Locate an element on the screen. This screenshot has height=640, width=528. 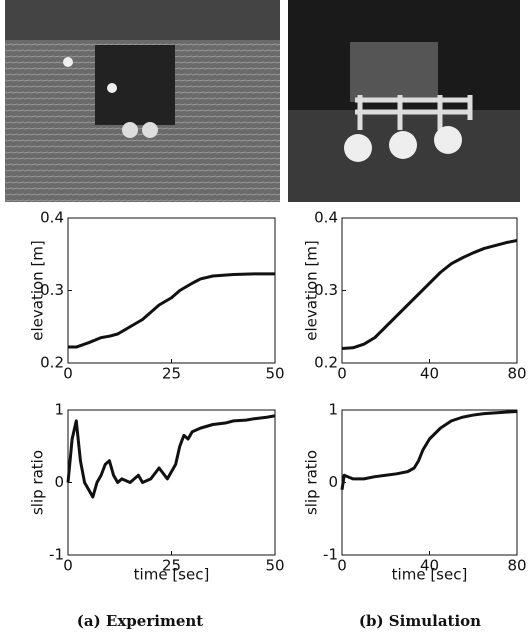
simulation-photo is located at coordinates (404, 101).